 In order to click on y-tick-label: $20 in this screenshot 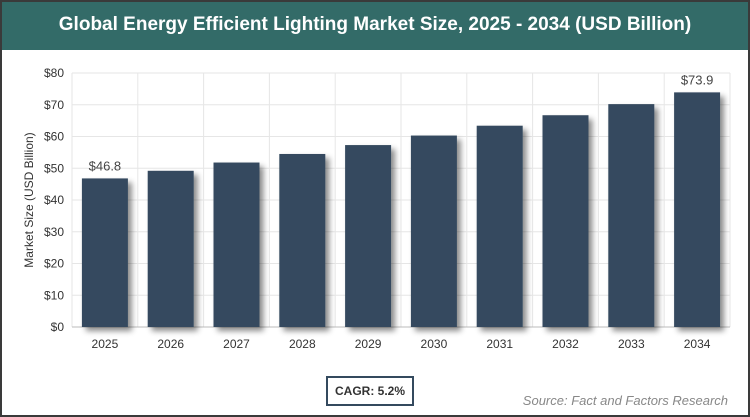, I will do `click(54, 264)`.